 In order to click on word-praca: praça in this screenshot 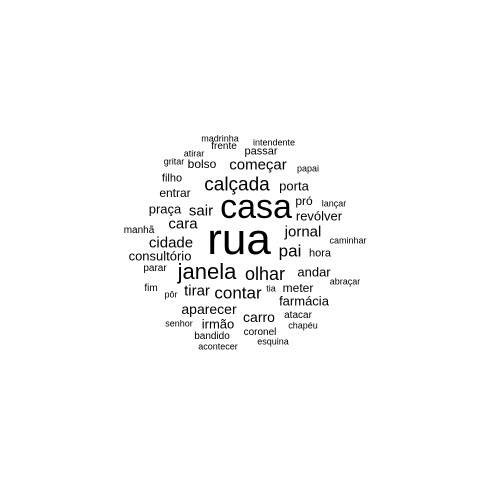, I will do `click(165, 209)`.